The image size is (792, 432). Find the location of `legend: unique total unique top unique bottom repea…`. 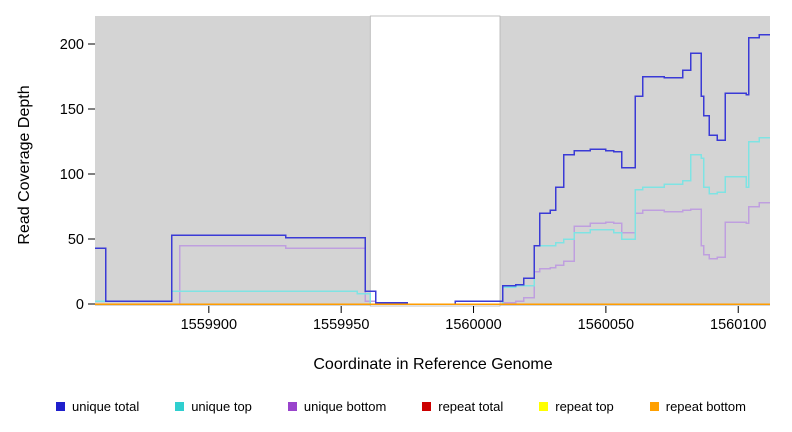

legend: unique total unique top unique bottom repea… is located at coordinates (396, 406).